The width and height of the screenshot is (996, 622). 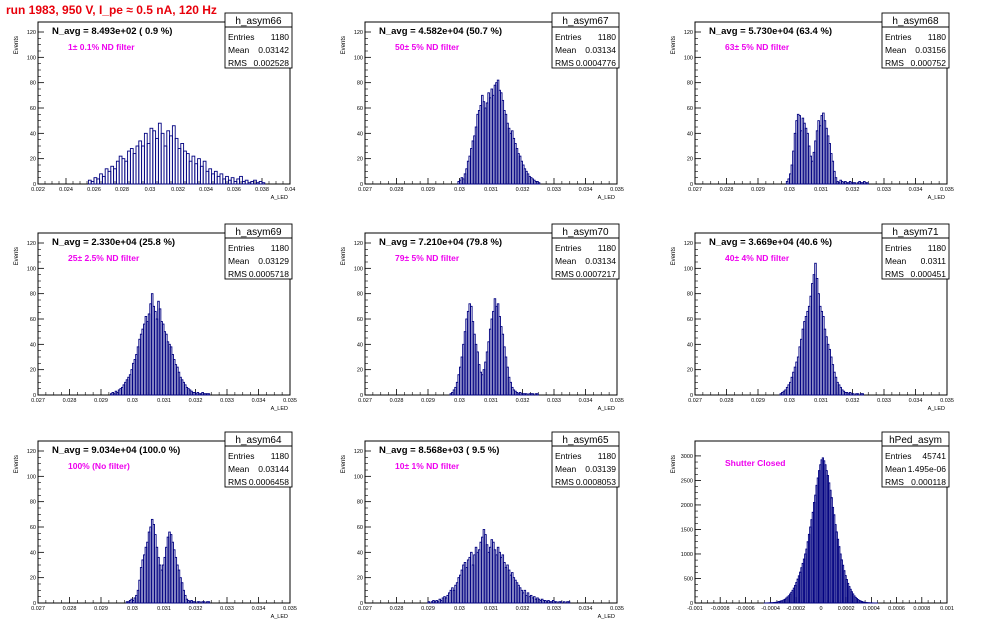 I want to click on stats-box: h_asym71 Entries 1180 Mean 0.0311 RMS 0.000451, so click(x=915, y=251).